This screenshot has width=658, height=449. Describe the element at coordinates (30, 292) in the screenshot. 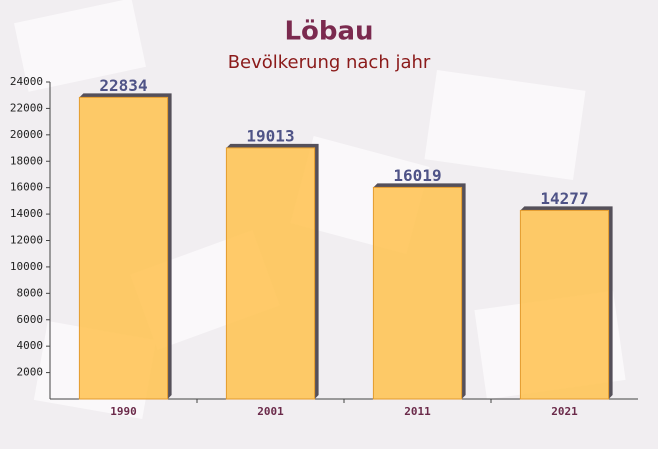

I see `y-tick-label: 8000` at that location.